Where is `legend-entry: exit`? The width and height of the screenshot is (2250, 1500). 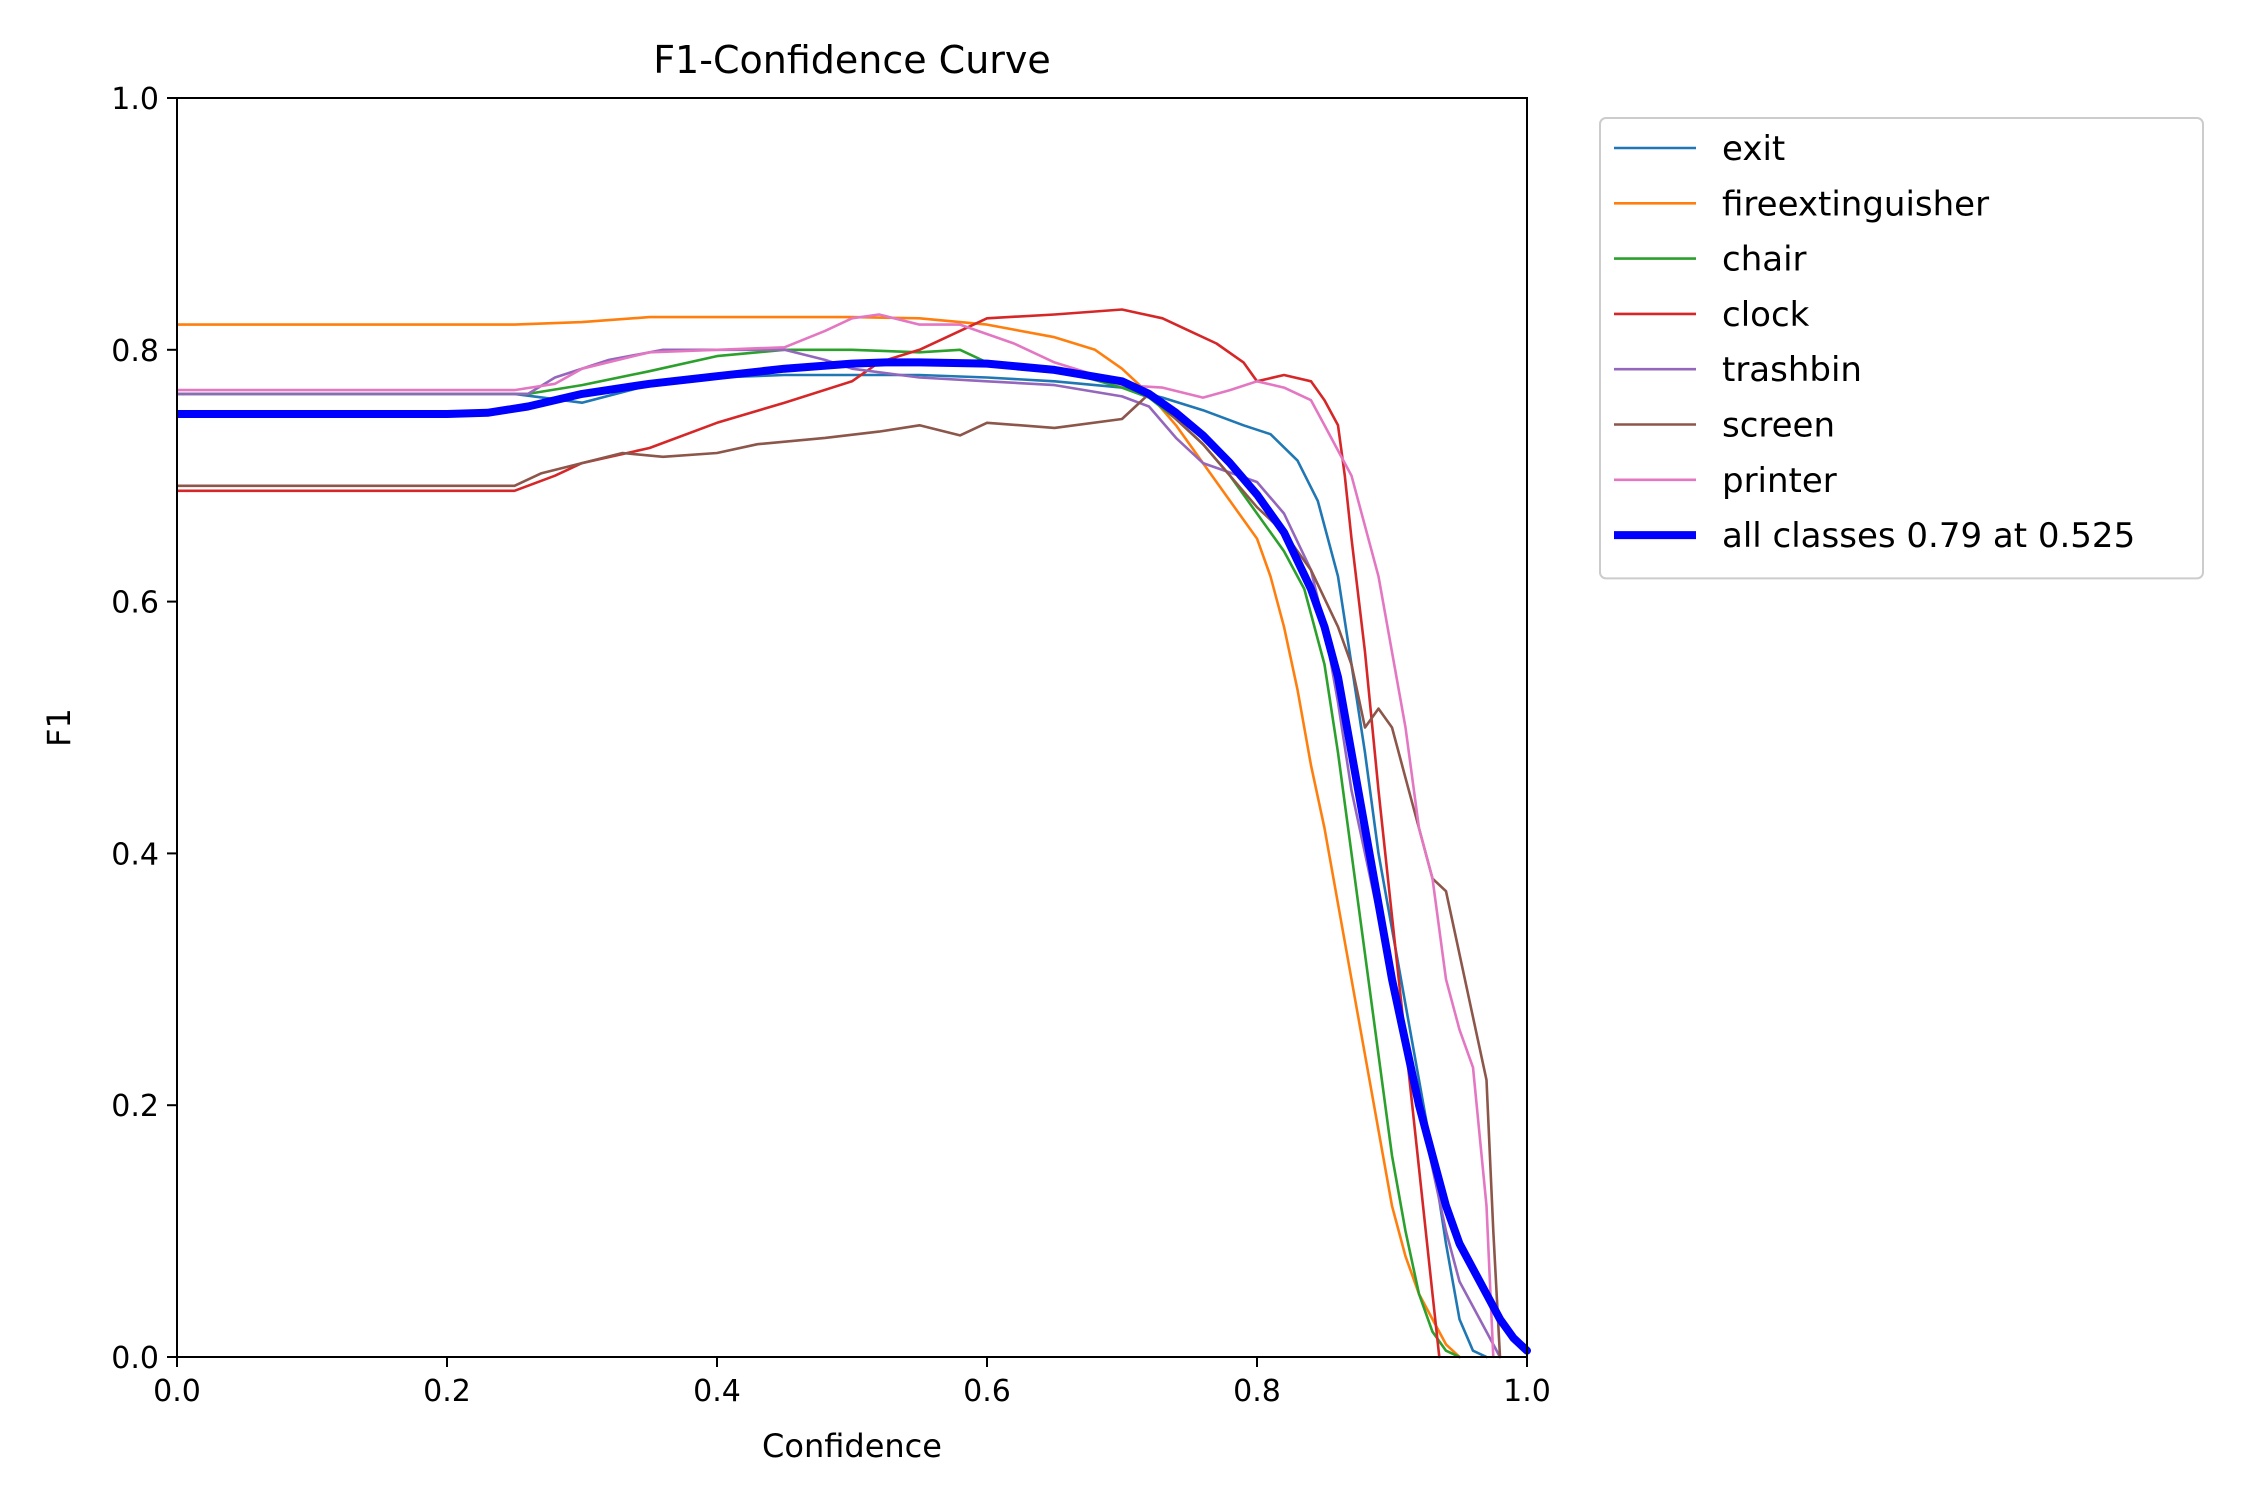 legend-entry: exit is located at coordinates (1753, 149).